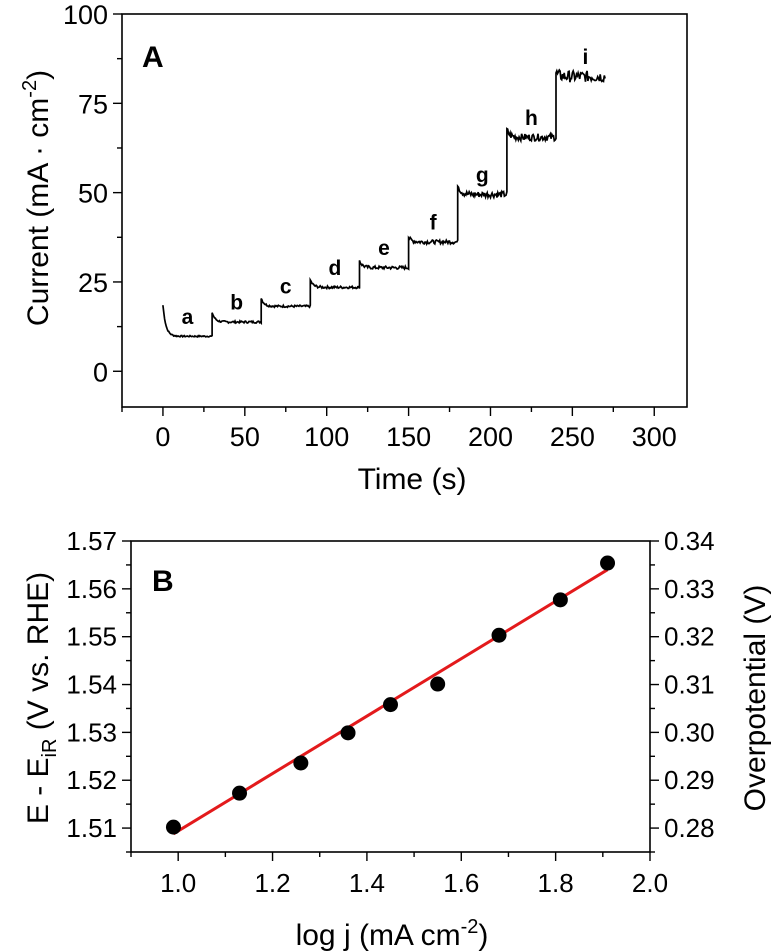 The height and width of the screenshot is (952, 777). I want to click on step-label: i, so click(586, 57).